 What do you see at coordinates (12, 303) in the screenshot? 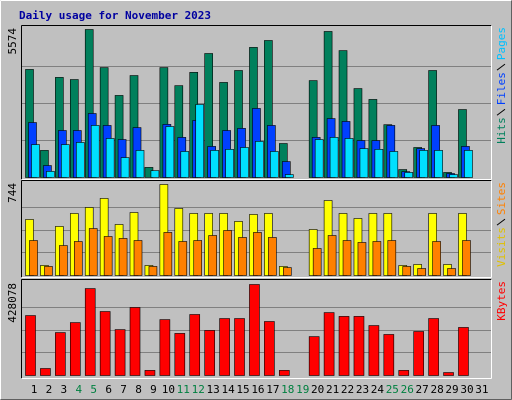
I see `y-tick-label: 428078` at bounding box center [12, 303].